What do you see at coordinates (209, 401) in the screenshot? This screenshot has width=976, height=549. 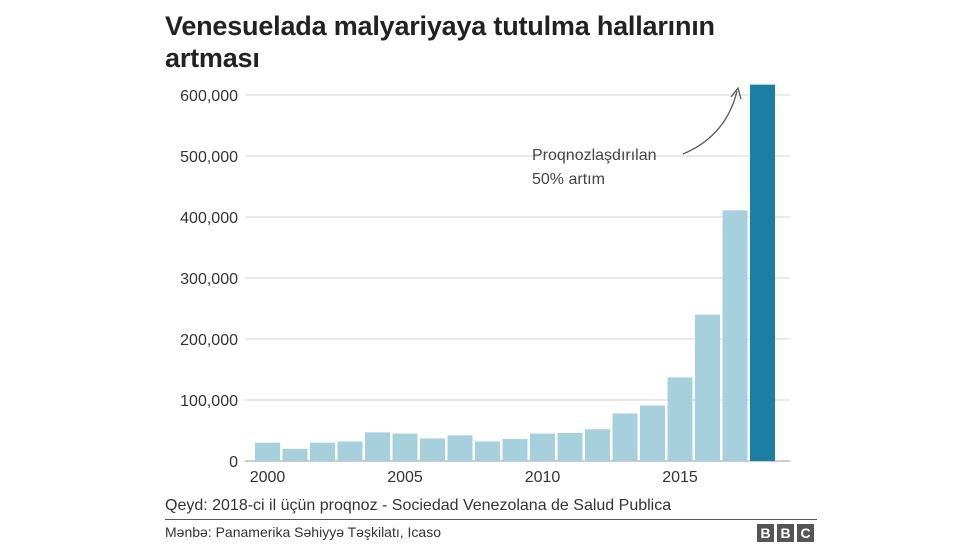 I see `y-tick-label: 100,000` at bounding box center [209, 401].